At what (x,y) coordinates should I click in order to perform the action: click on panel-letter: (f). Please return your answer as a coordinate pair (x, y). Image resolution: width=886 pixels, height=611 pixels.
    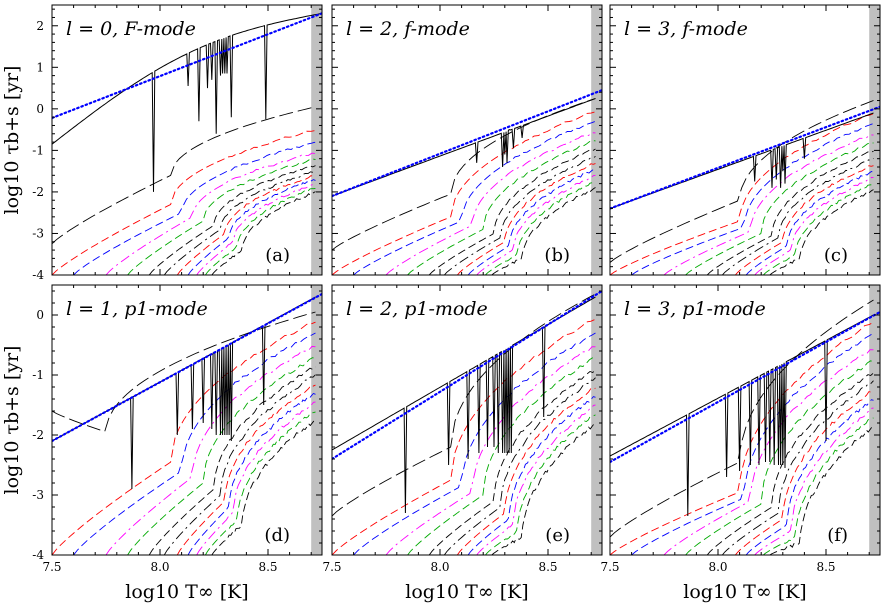
    Looking at the image, I should click on (837, 535).